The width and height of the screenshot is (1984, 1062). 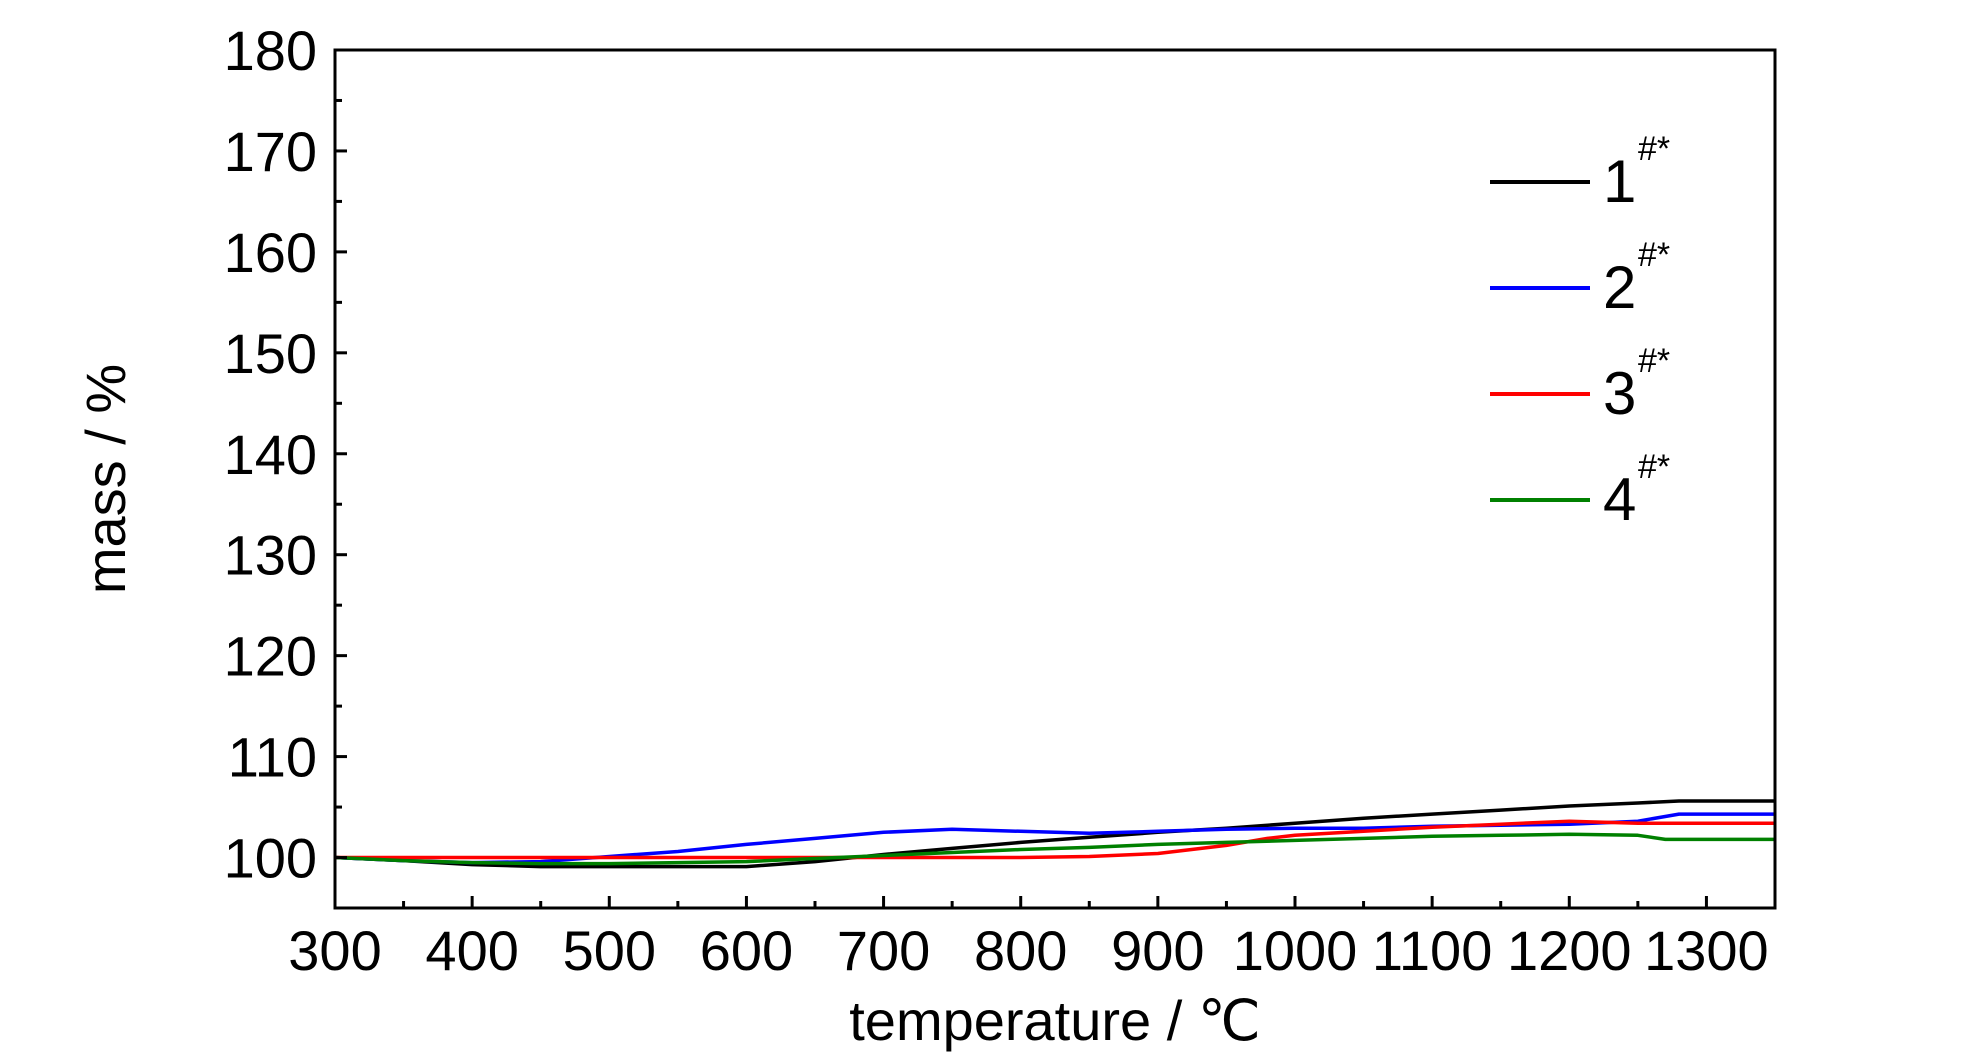 I want to click on legend-label-1: 1, so click(x=1619, y=181).